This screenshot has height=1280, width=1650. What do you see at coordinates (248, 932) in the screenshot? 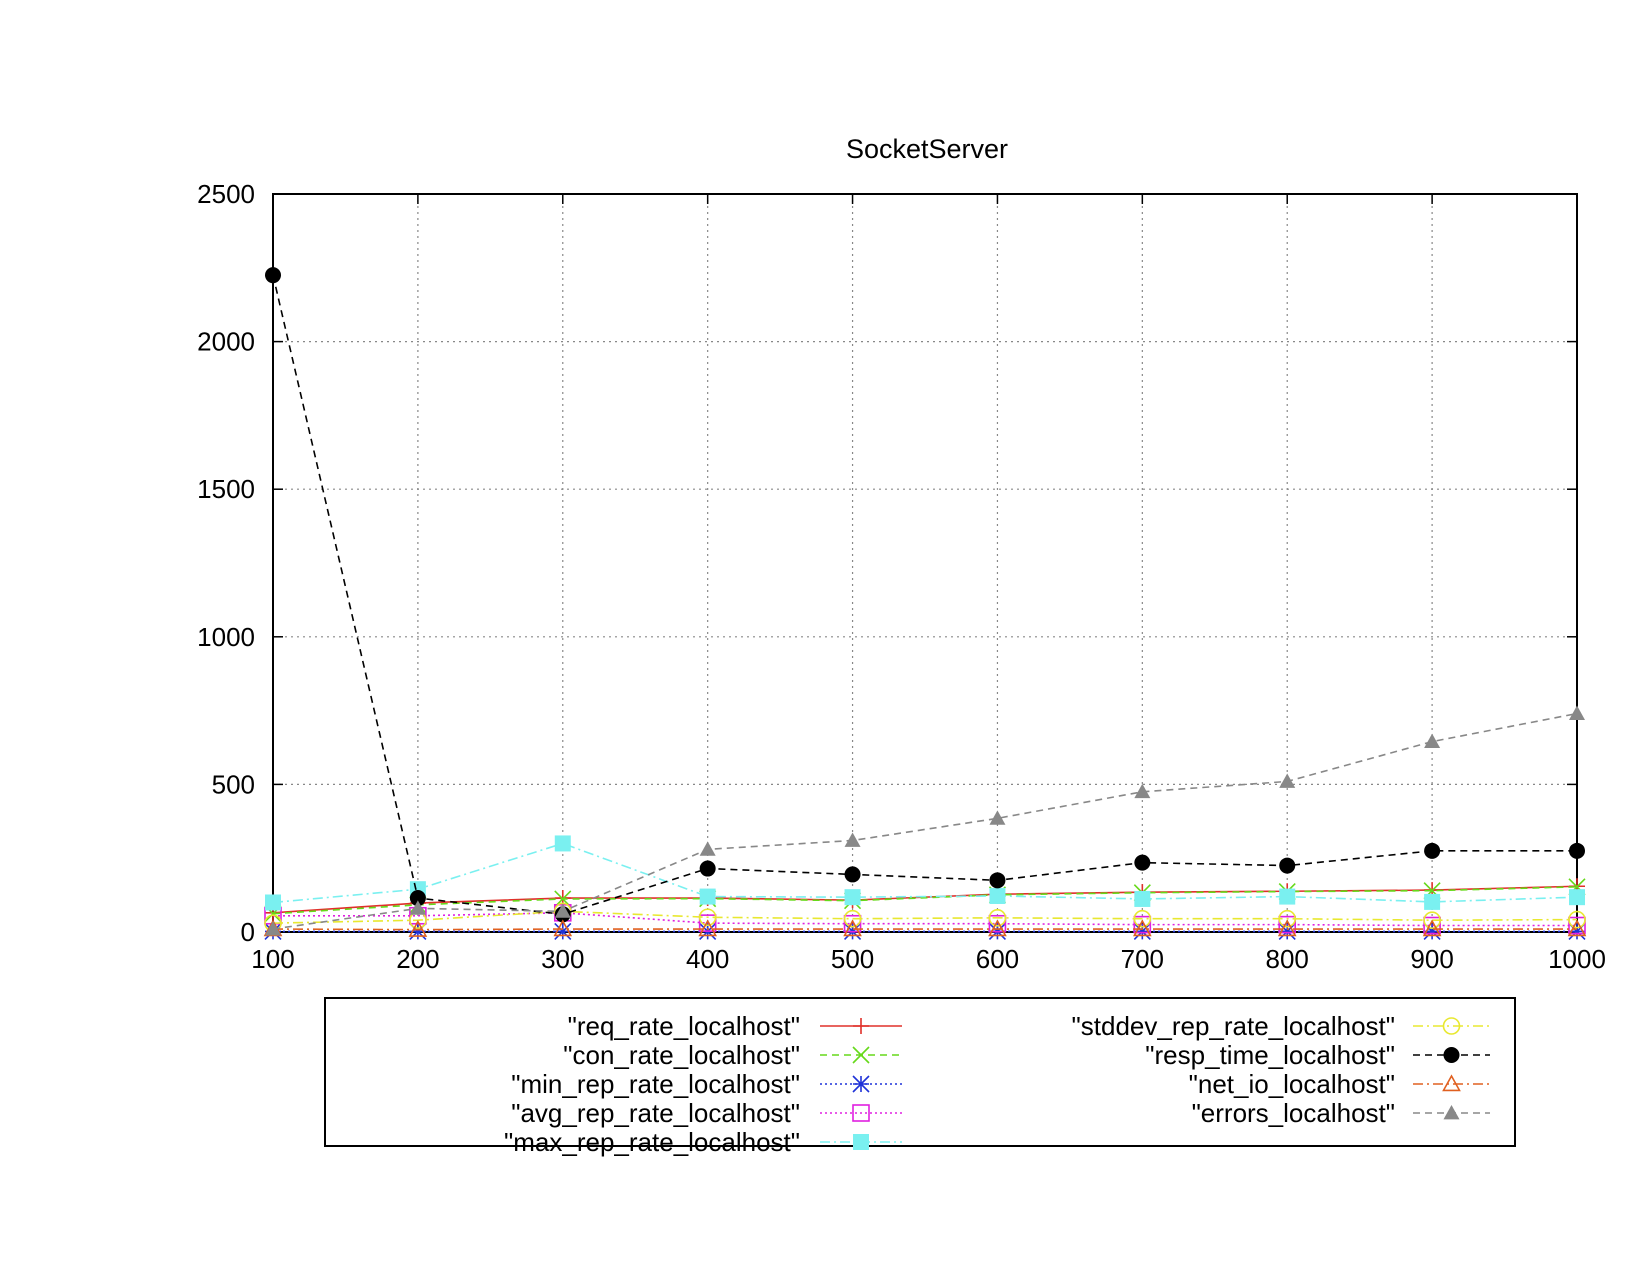
I see `y-tick-label: 0` at bounding box center [248, 932].